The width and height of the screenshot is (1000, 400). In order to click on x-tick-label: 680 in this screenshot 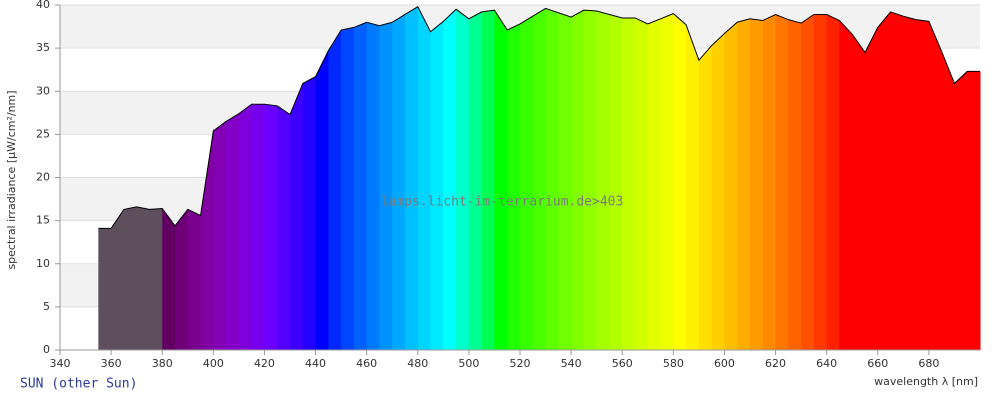, I will do `click(928, 363)`.